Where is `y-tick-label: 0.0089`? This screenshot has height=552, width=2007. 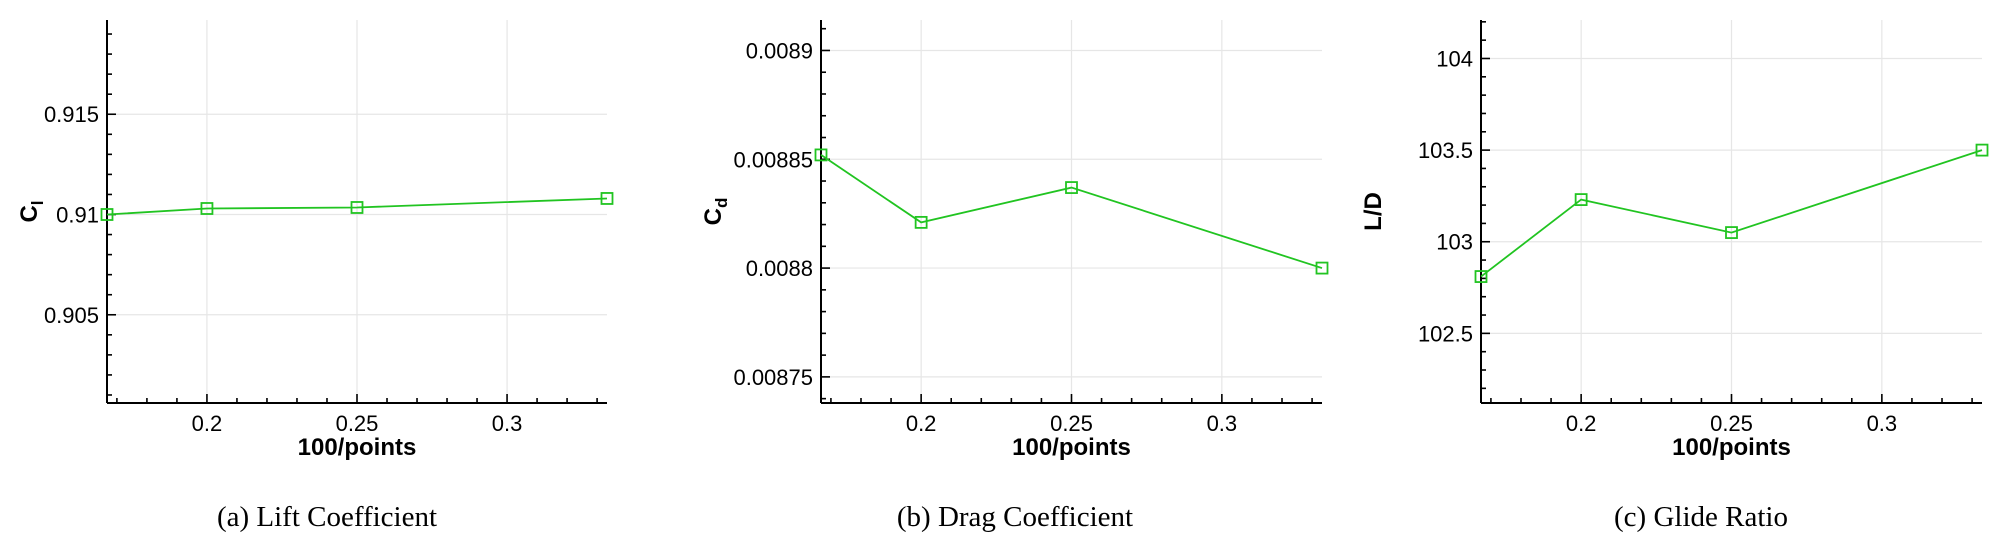 y-tick-label: 0.0089 is located at coordinates (779, 50).